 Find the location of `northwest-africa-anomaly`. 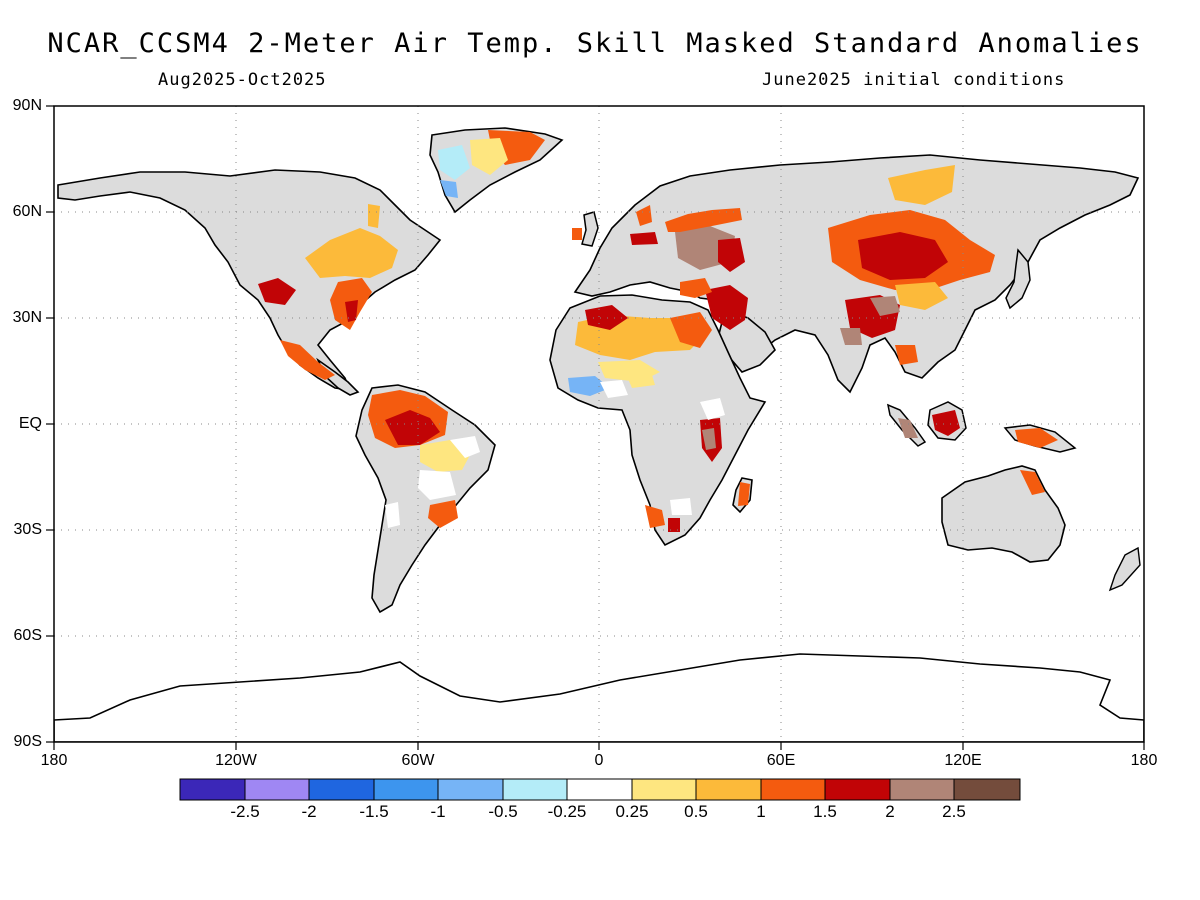

northwest-africa-anomaly is located at coordinates (606, 317).